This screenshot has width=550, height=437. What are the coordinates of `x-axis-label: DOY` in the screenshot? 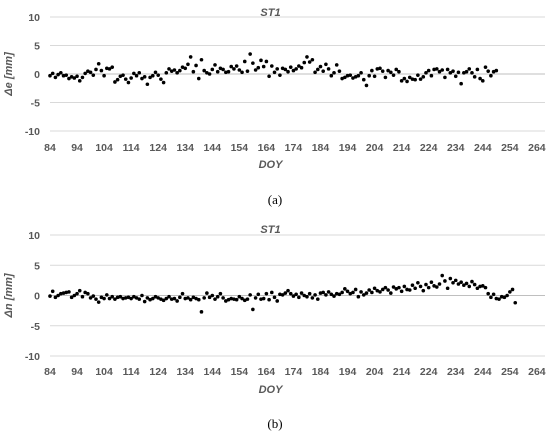 It's located at (272, 165).